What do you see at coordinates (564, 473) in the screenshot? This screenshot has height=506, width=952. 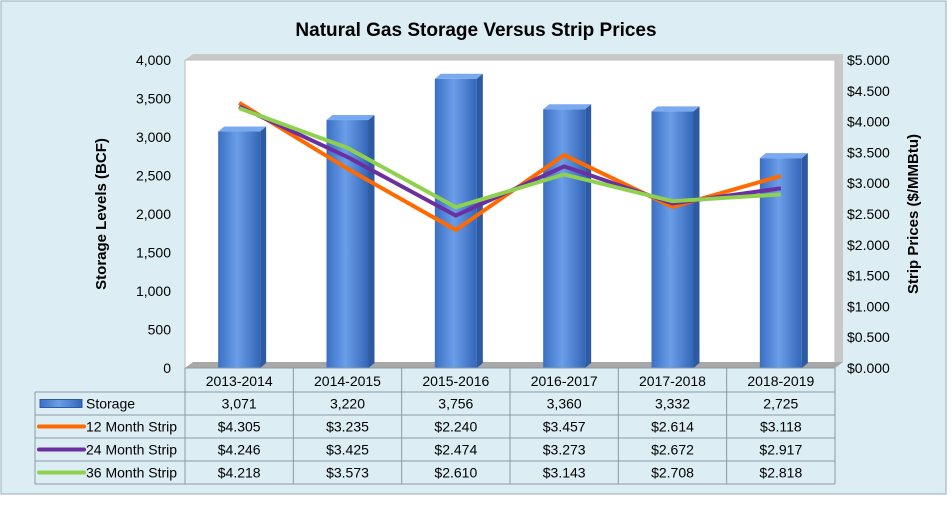 I see `data-table-cell: $3.143` at bounding box center [564, 473].